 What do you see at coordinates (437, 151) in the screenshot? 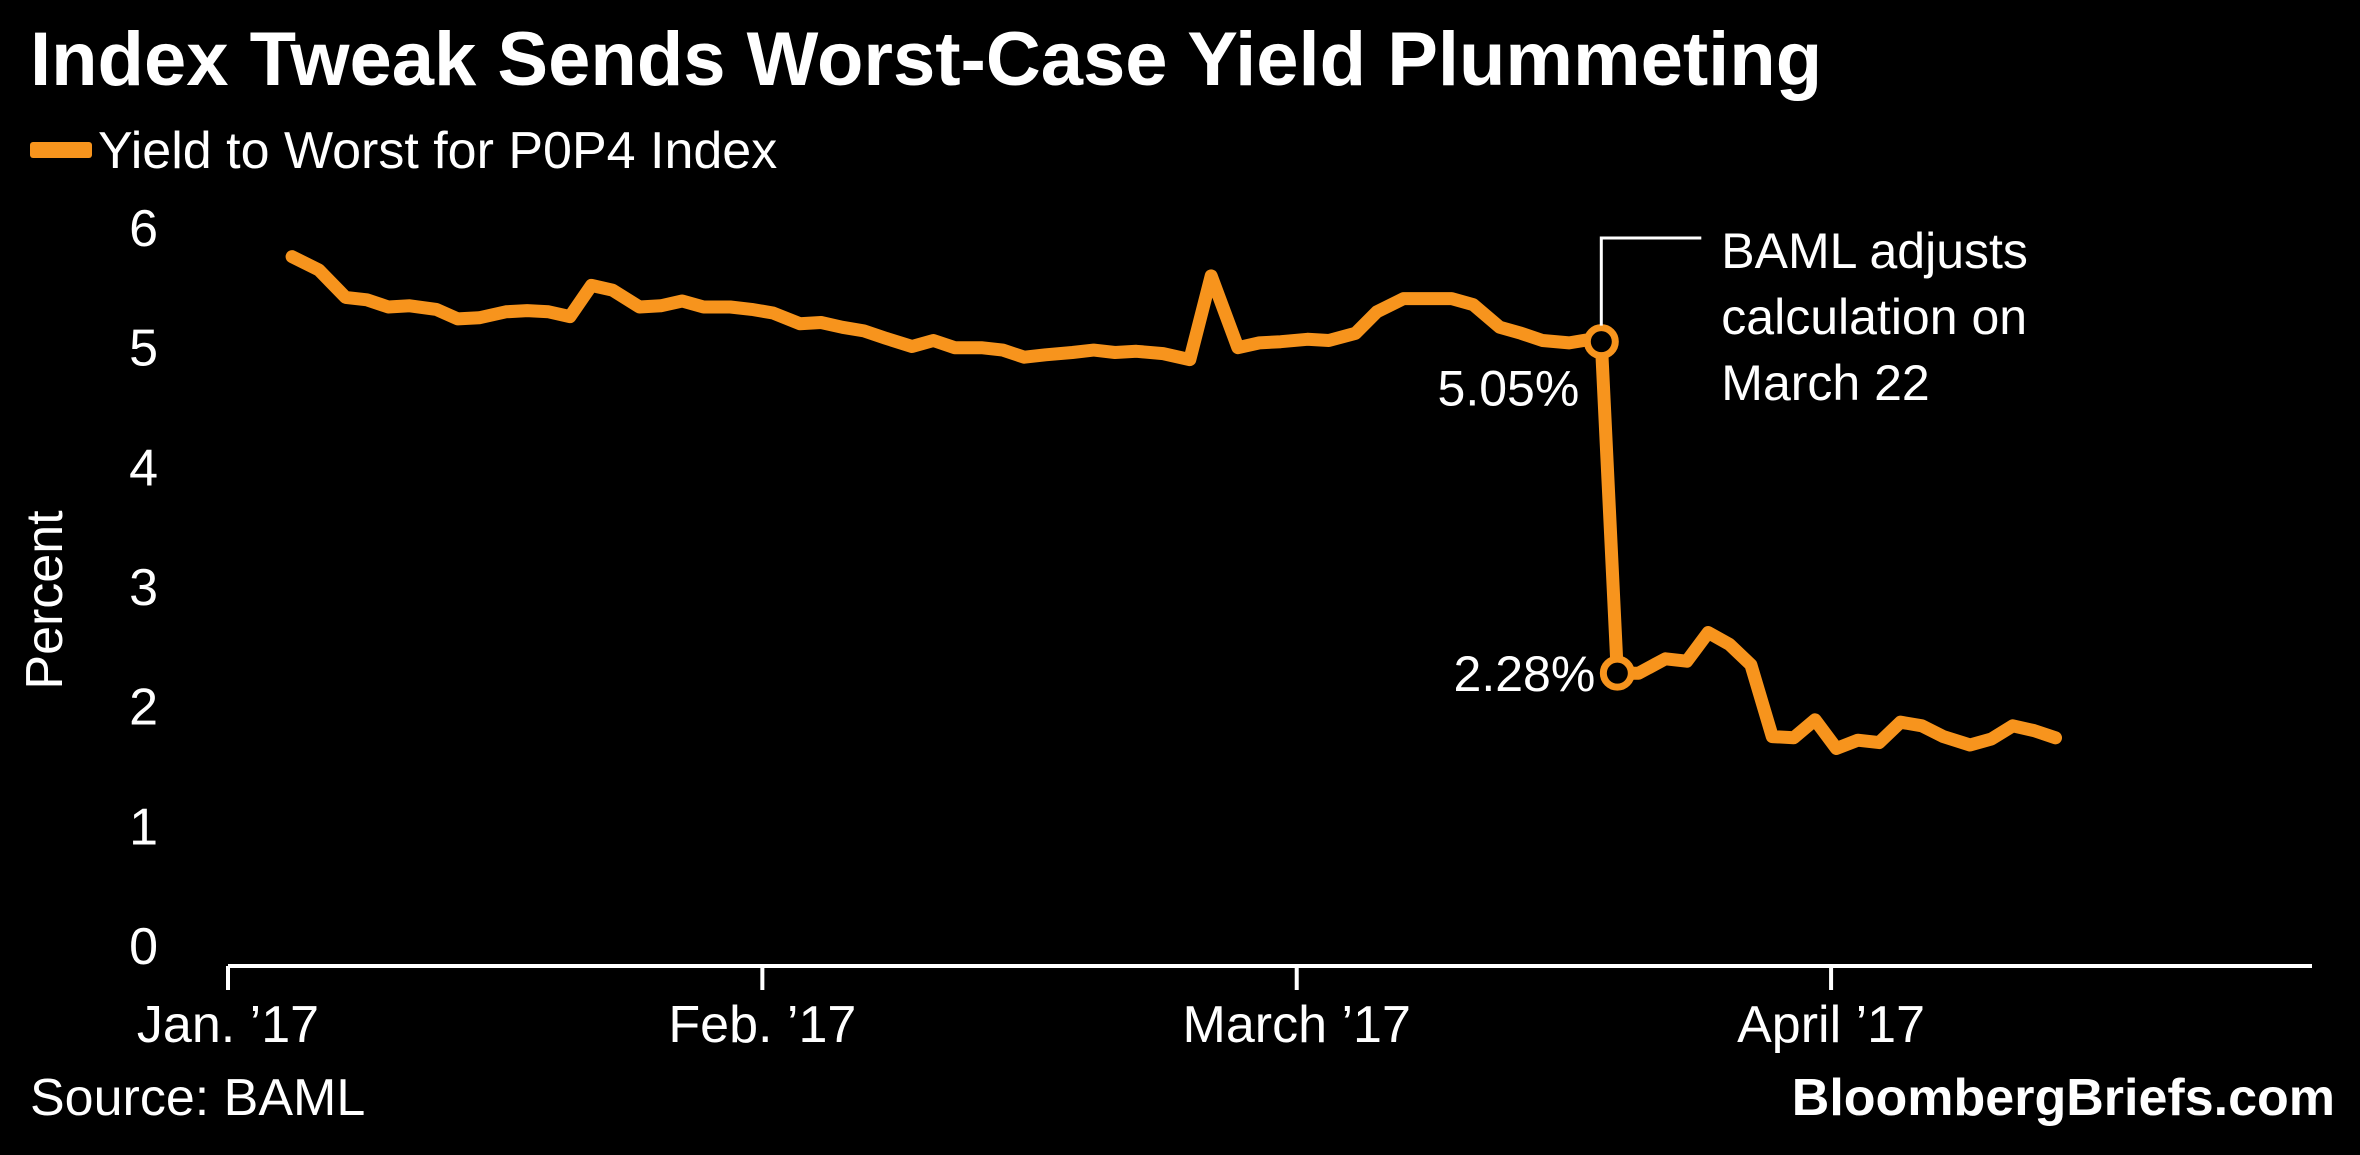
I see `legend-label: Yield to Worst for P0P4 Index` at bounding box center [437, 151].